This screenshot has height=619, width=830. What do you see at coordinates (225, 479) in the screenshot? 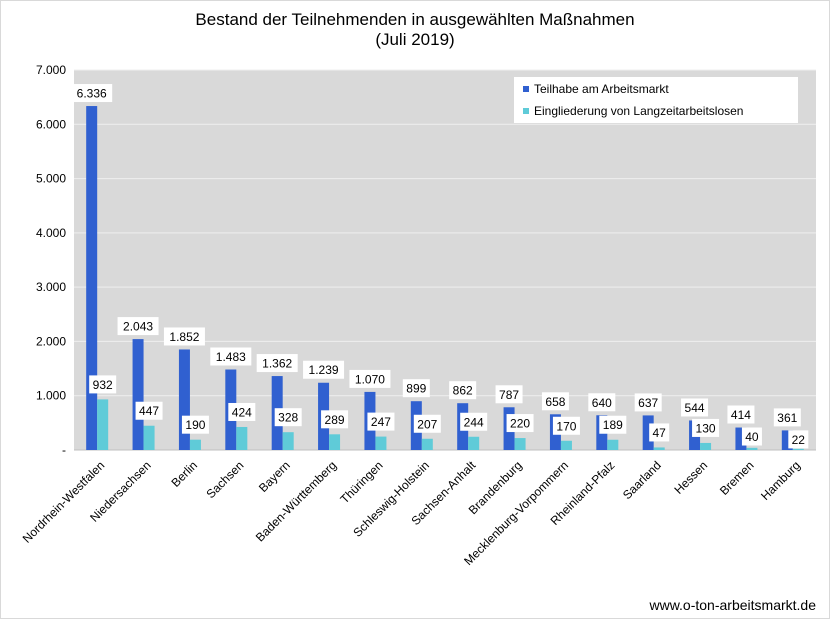
I see `x-tick-label: Sachsen` at bounding box center [225, 479].